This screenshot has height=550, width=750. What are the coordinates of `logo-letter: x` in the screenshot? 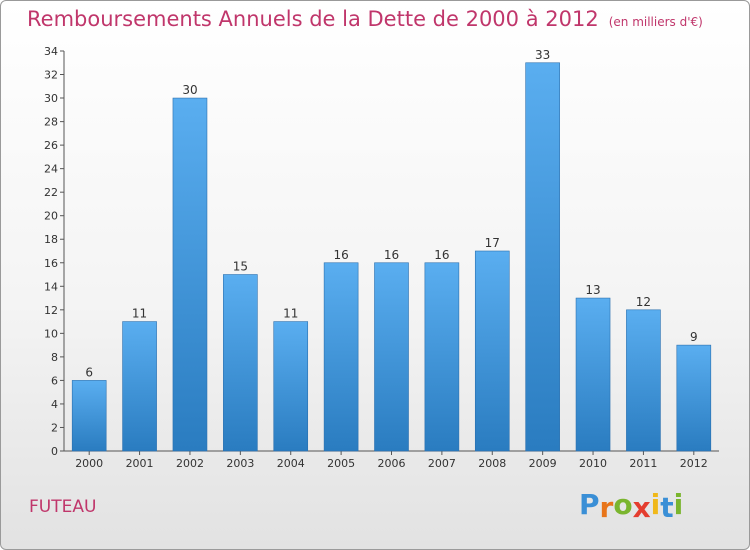 It's located at (641, 507).